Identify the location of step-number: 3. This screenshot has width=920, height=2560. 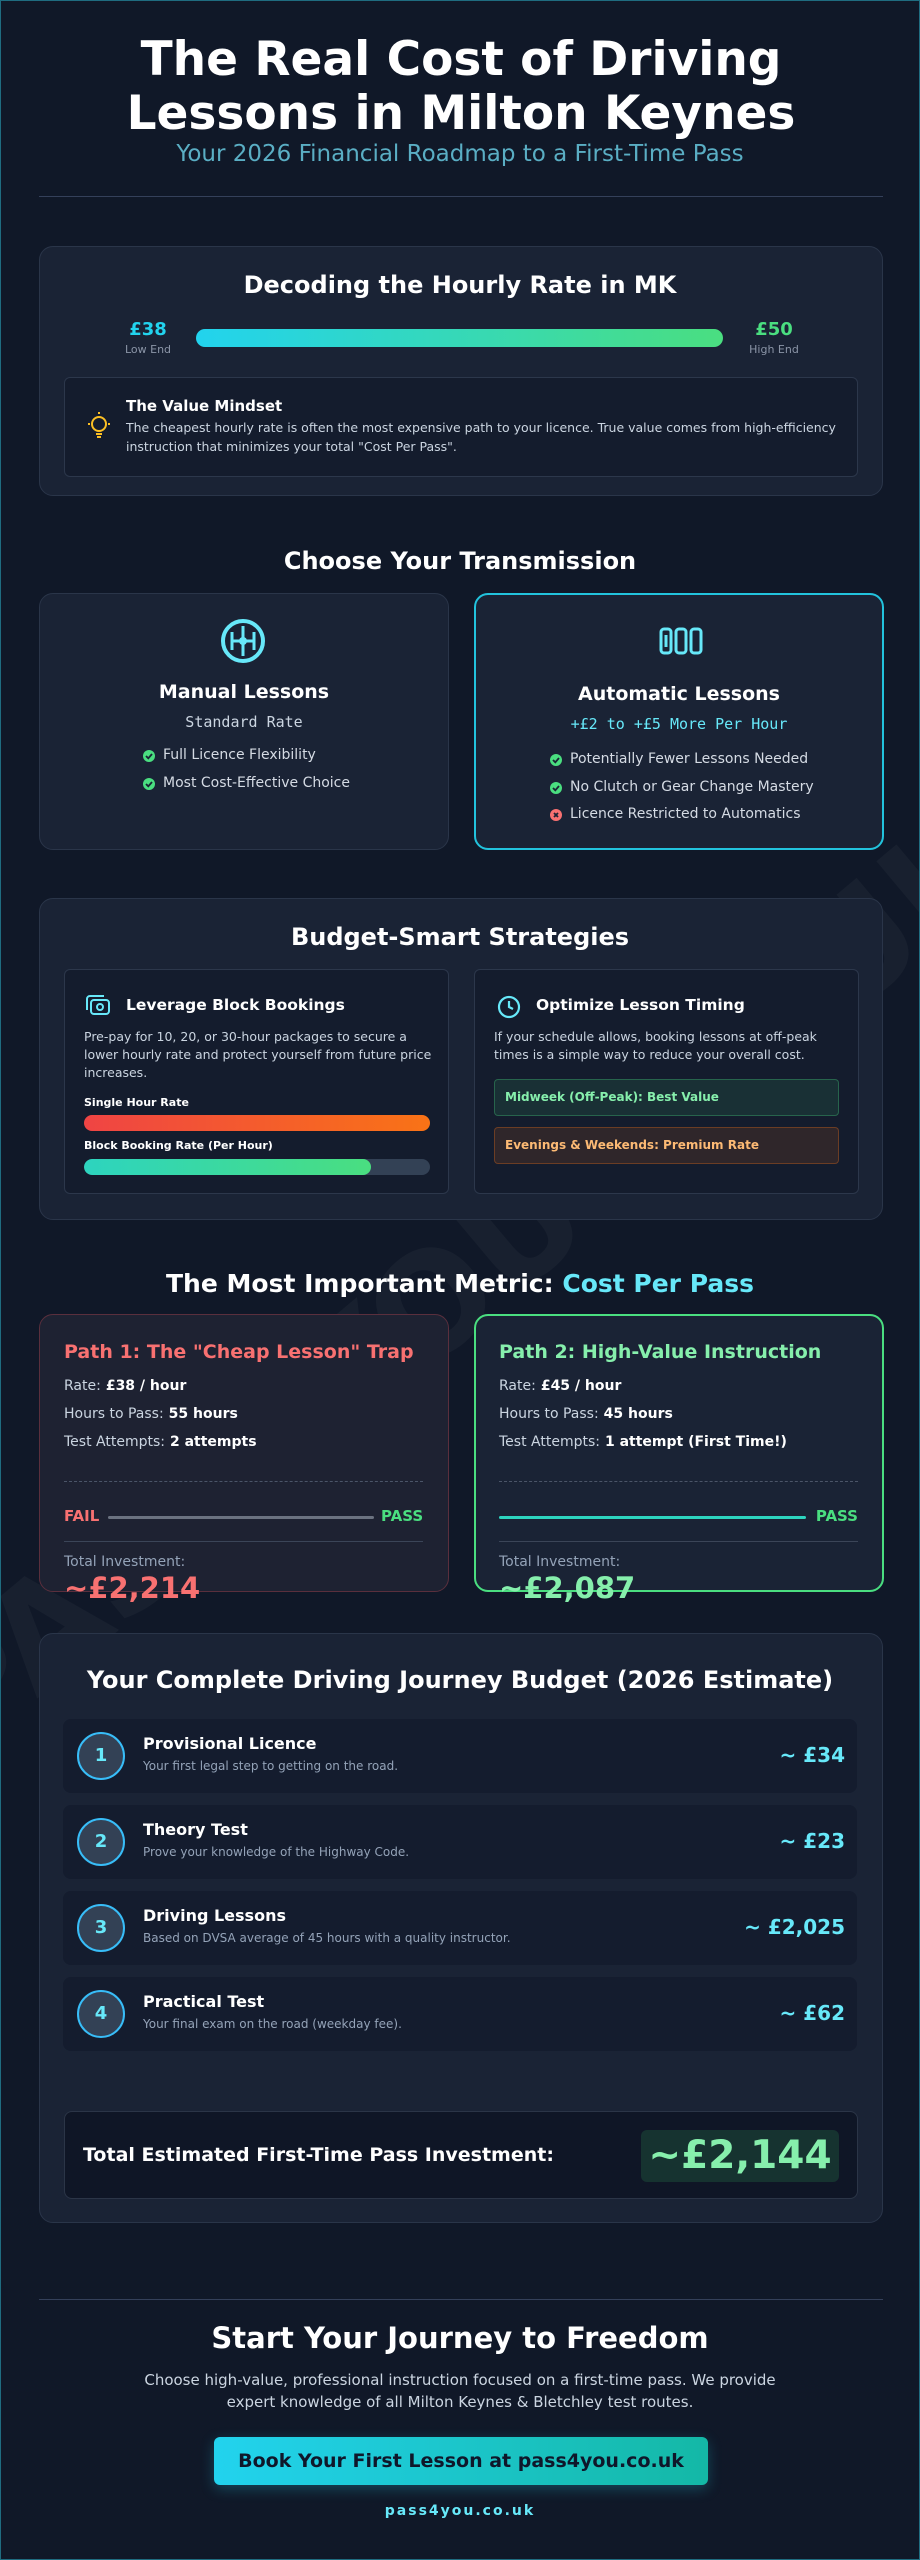
(101, 1928).